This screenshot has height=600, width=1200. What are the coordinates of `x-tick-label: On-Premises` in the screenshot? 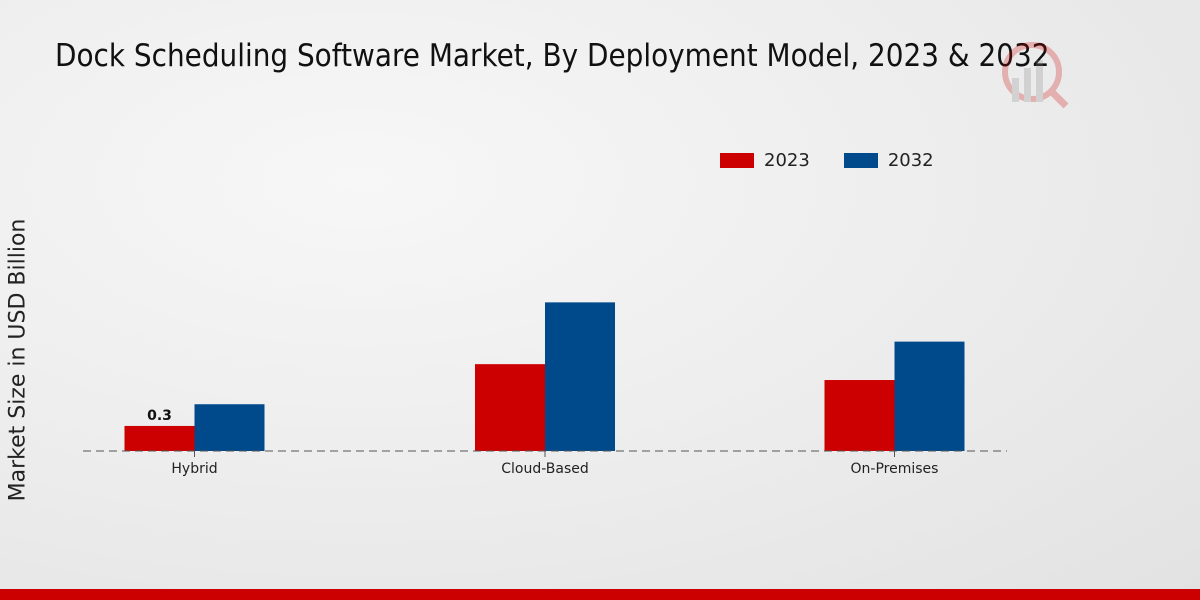 It's located at (895, 469).